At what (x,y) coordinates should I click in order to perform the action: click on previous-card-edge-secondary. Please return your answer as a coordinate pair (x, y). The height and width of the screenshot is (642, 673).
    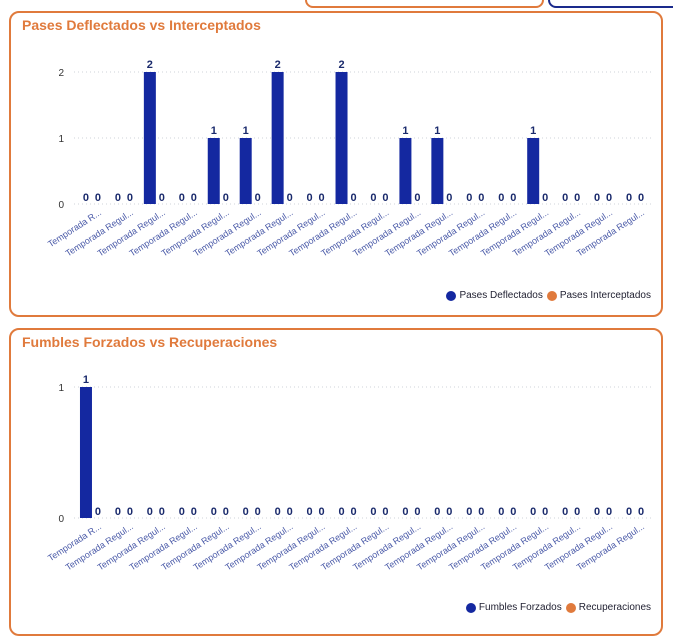
    Looking at the image, I should click on (610, 4).